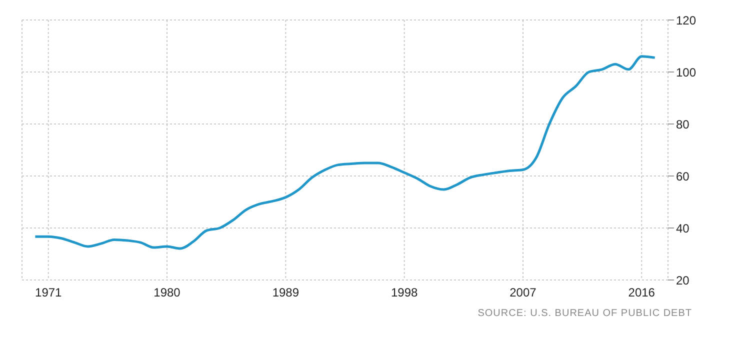 The width and height of the screenshot is (730, 340). Describe the element at coordinates (523, 293) in the screenshot. I see `x-tick-label: 2007` at that location.